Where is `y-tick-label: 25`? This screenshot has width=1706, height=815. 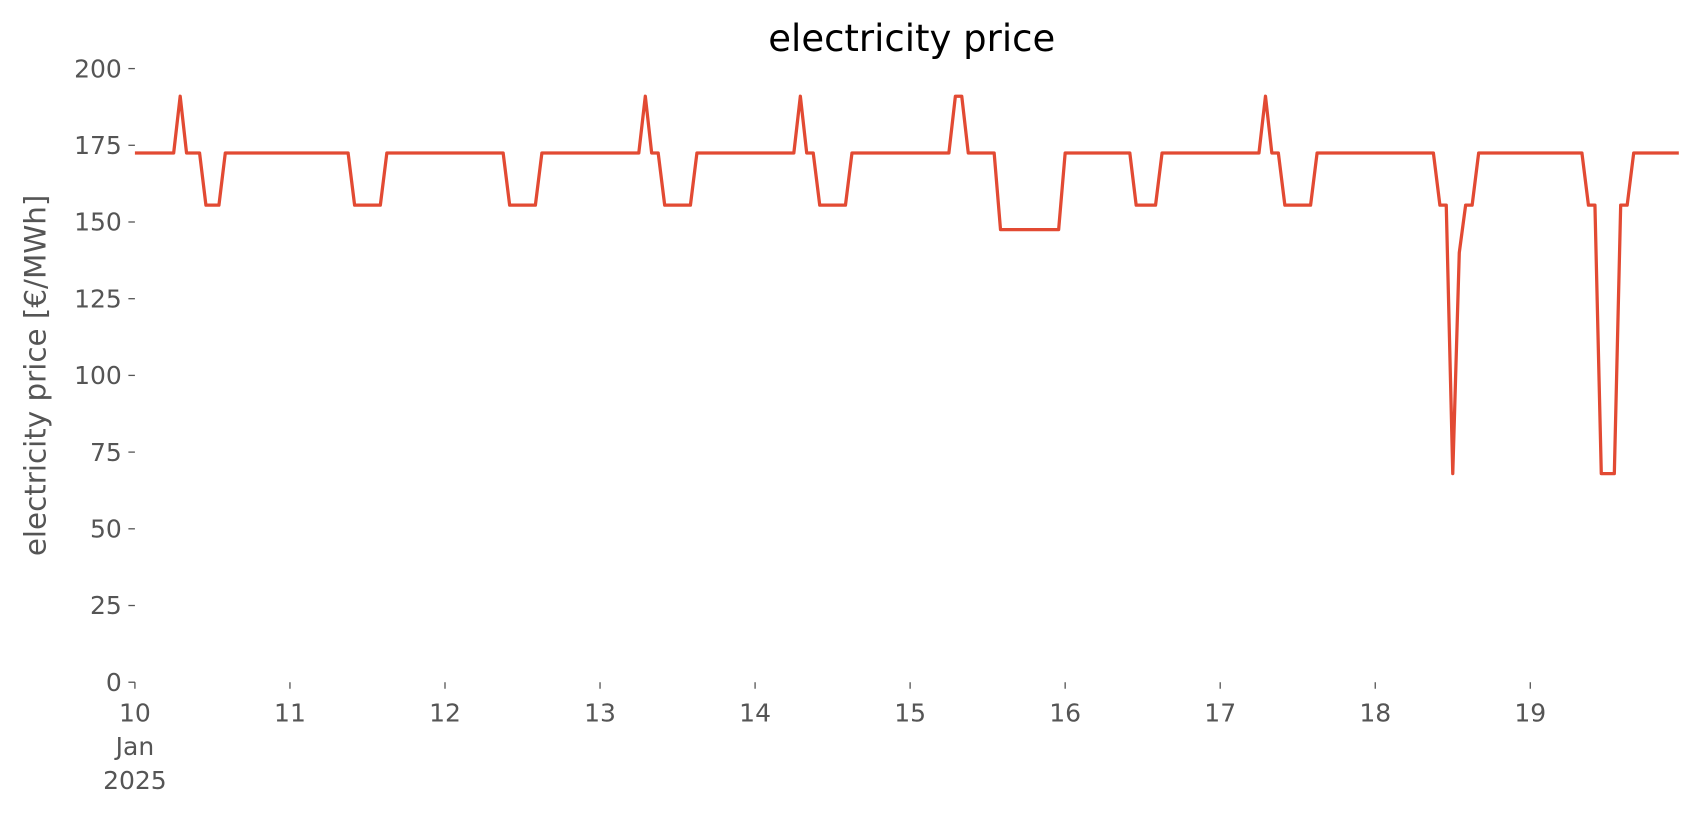 y-tick-label: 25 is located at coordinates (106, 605).